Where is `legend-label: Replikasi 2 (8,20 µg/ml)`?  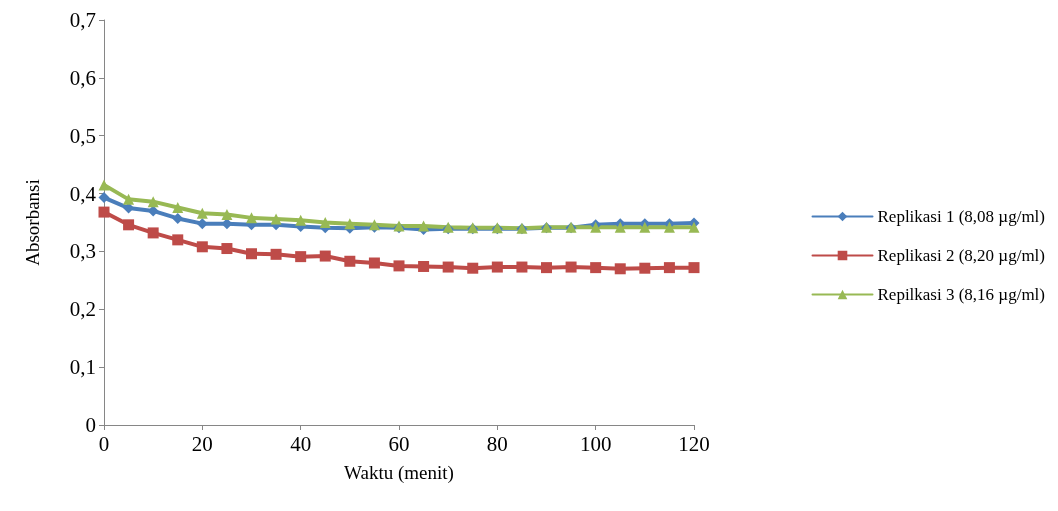
legend-label: Replikasi 2 (8,20 µg/ml) is located at coordinates (961, 255).